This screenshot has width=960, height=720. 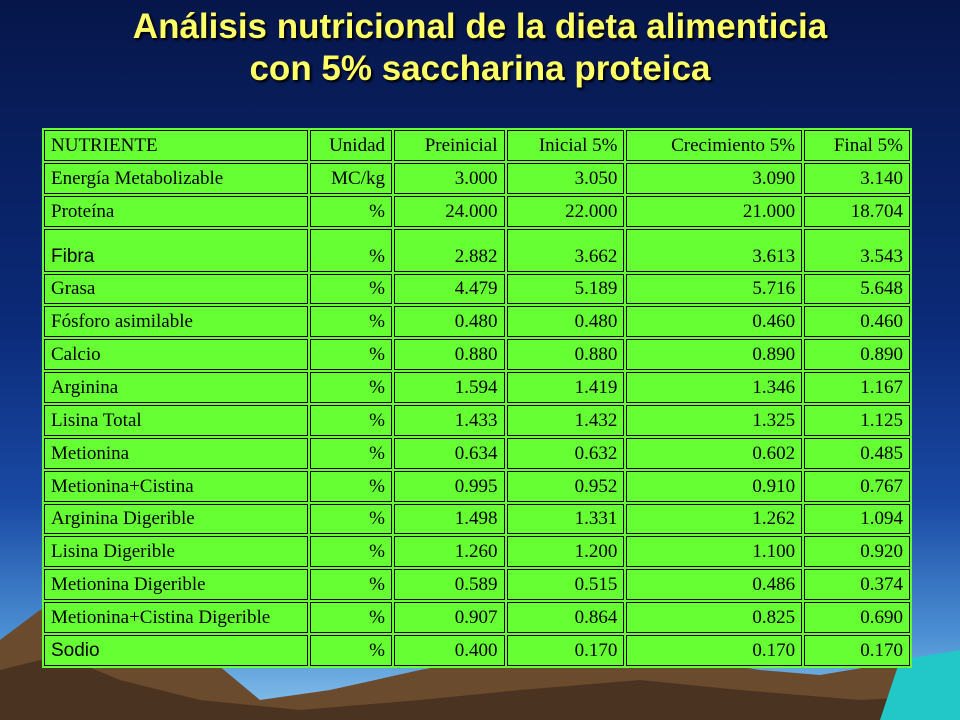 I want to click on value-preinicial: 0.995, so click(x=449, y=486).